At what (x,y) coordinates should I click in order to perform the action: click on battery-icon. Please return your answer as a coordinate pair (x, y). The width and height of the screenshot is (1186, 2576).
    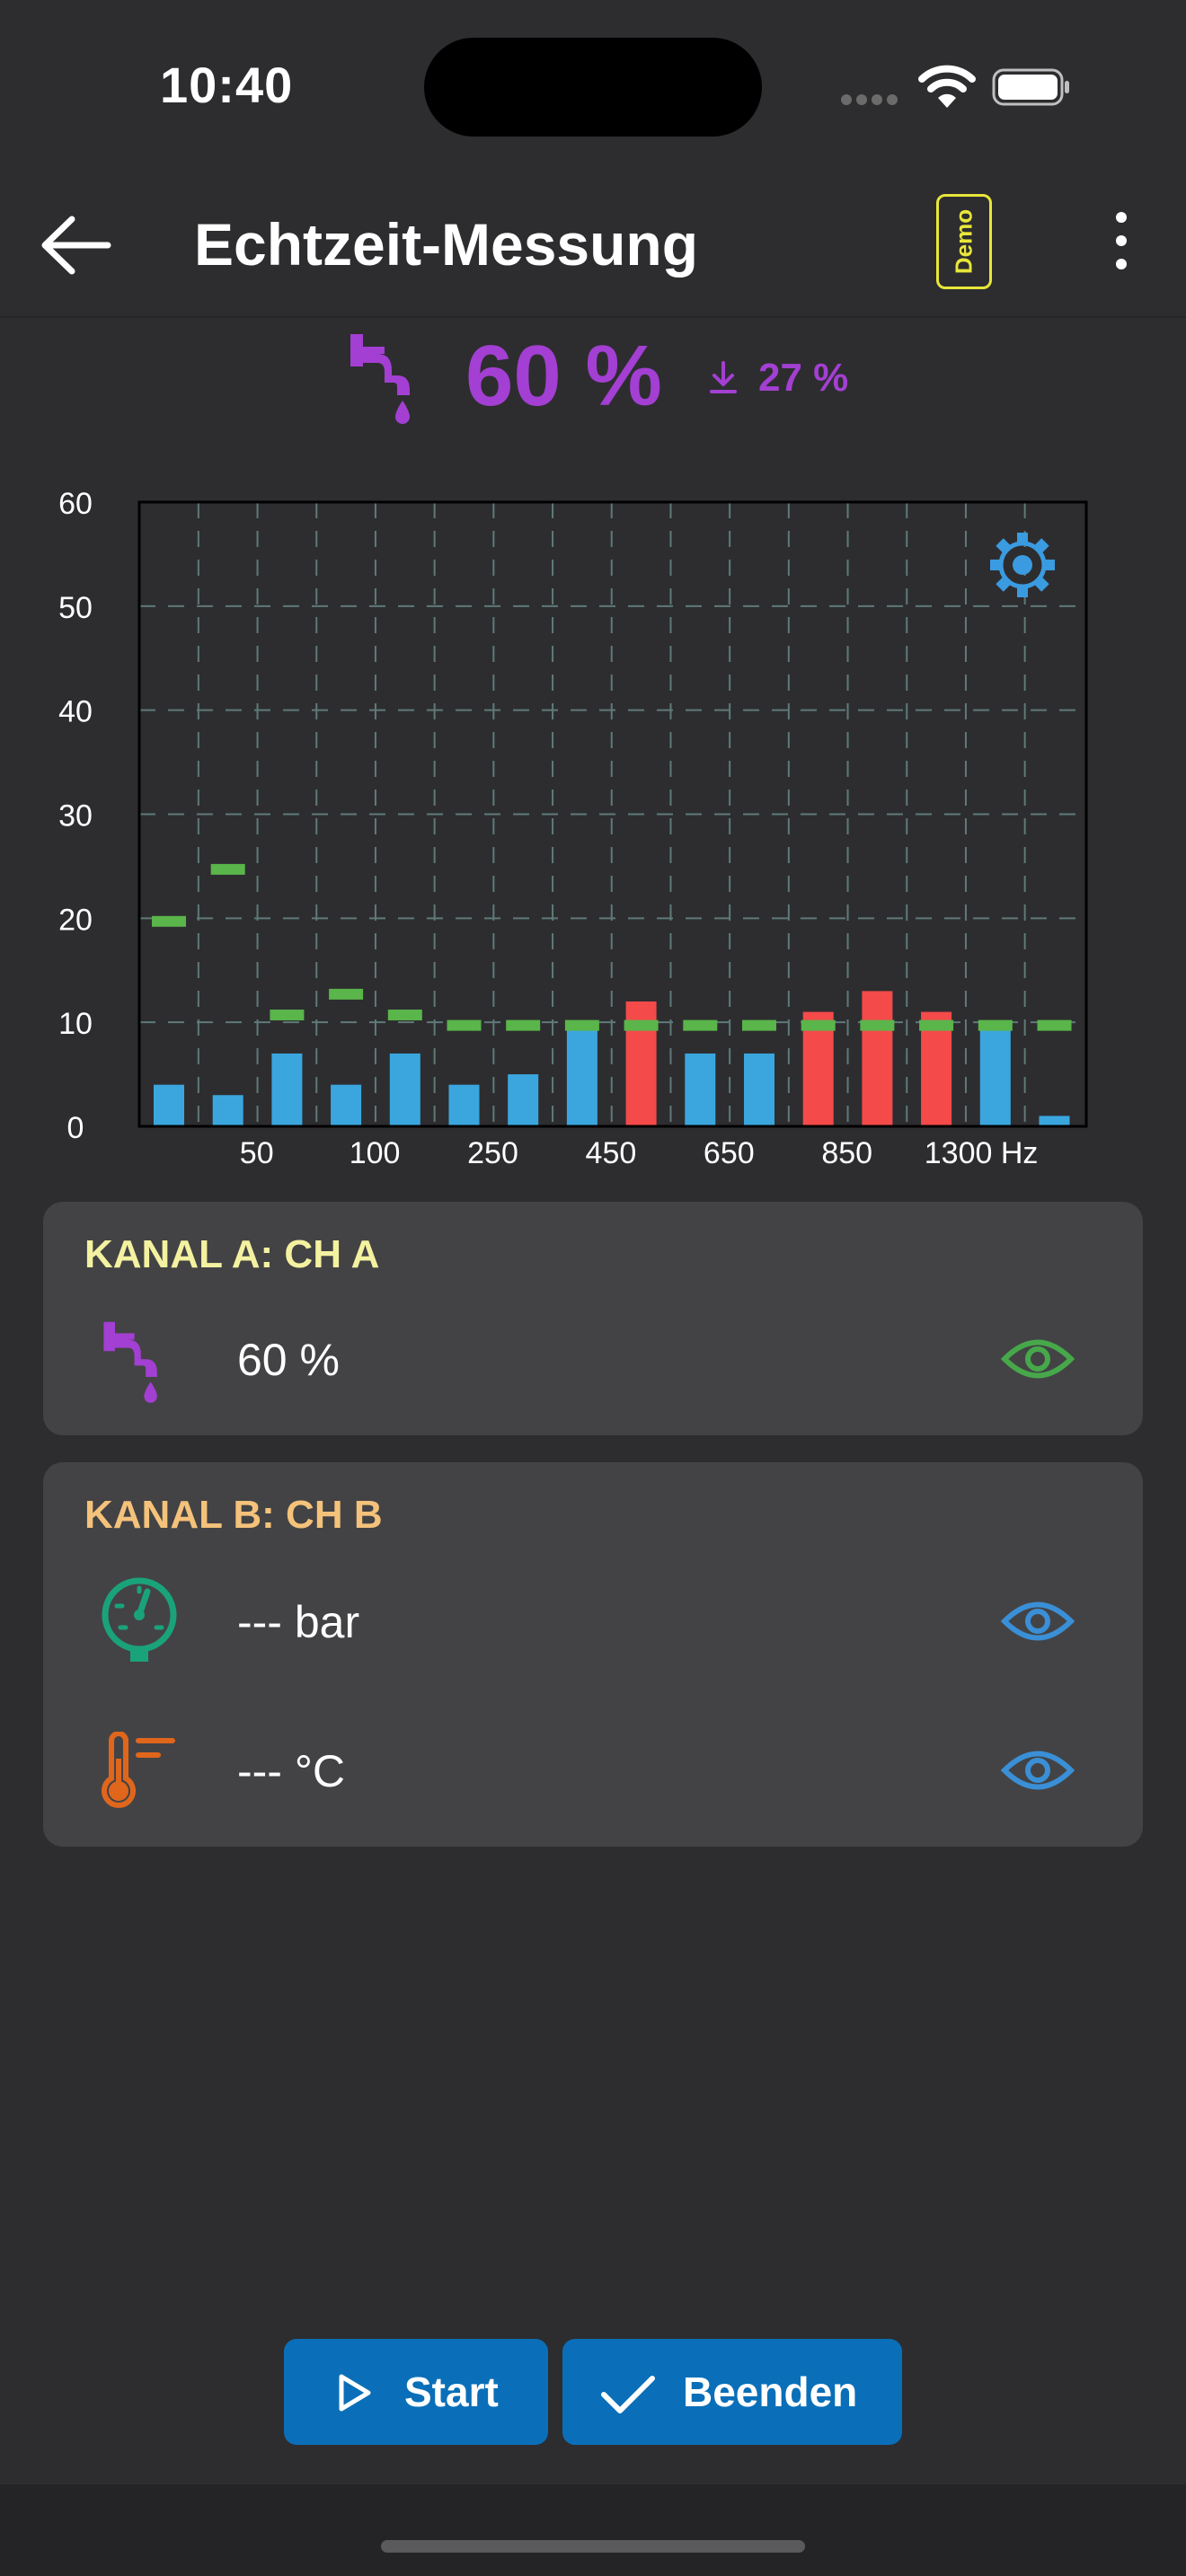
    Looking at the image, I should click on (1031, 87).